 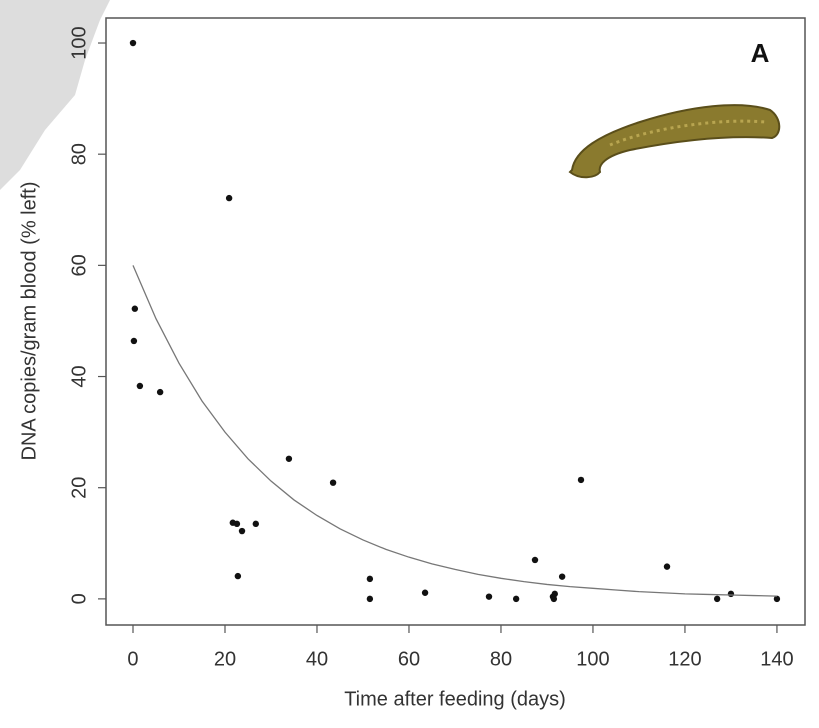 What do you see at coordinates (79, 154) in the screenshot?
I see `y-tick-label: 80` at bounding box center [79, 154].